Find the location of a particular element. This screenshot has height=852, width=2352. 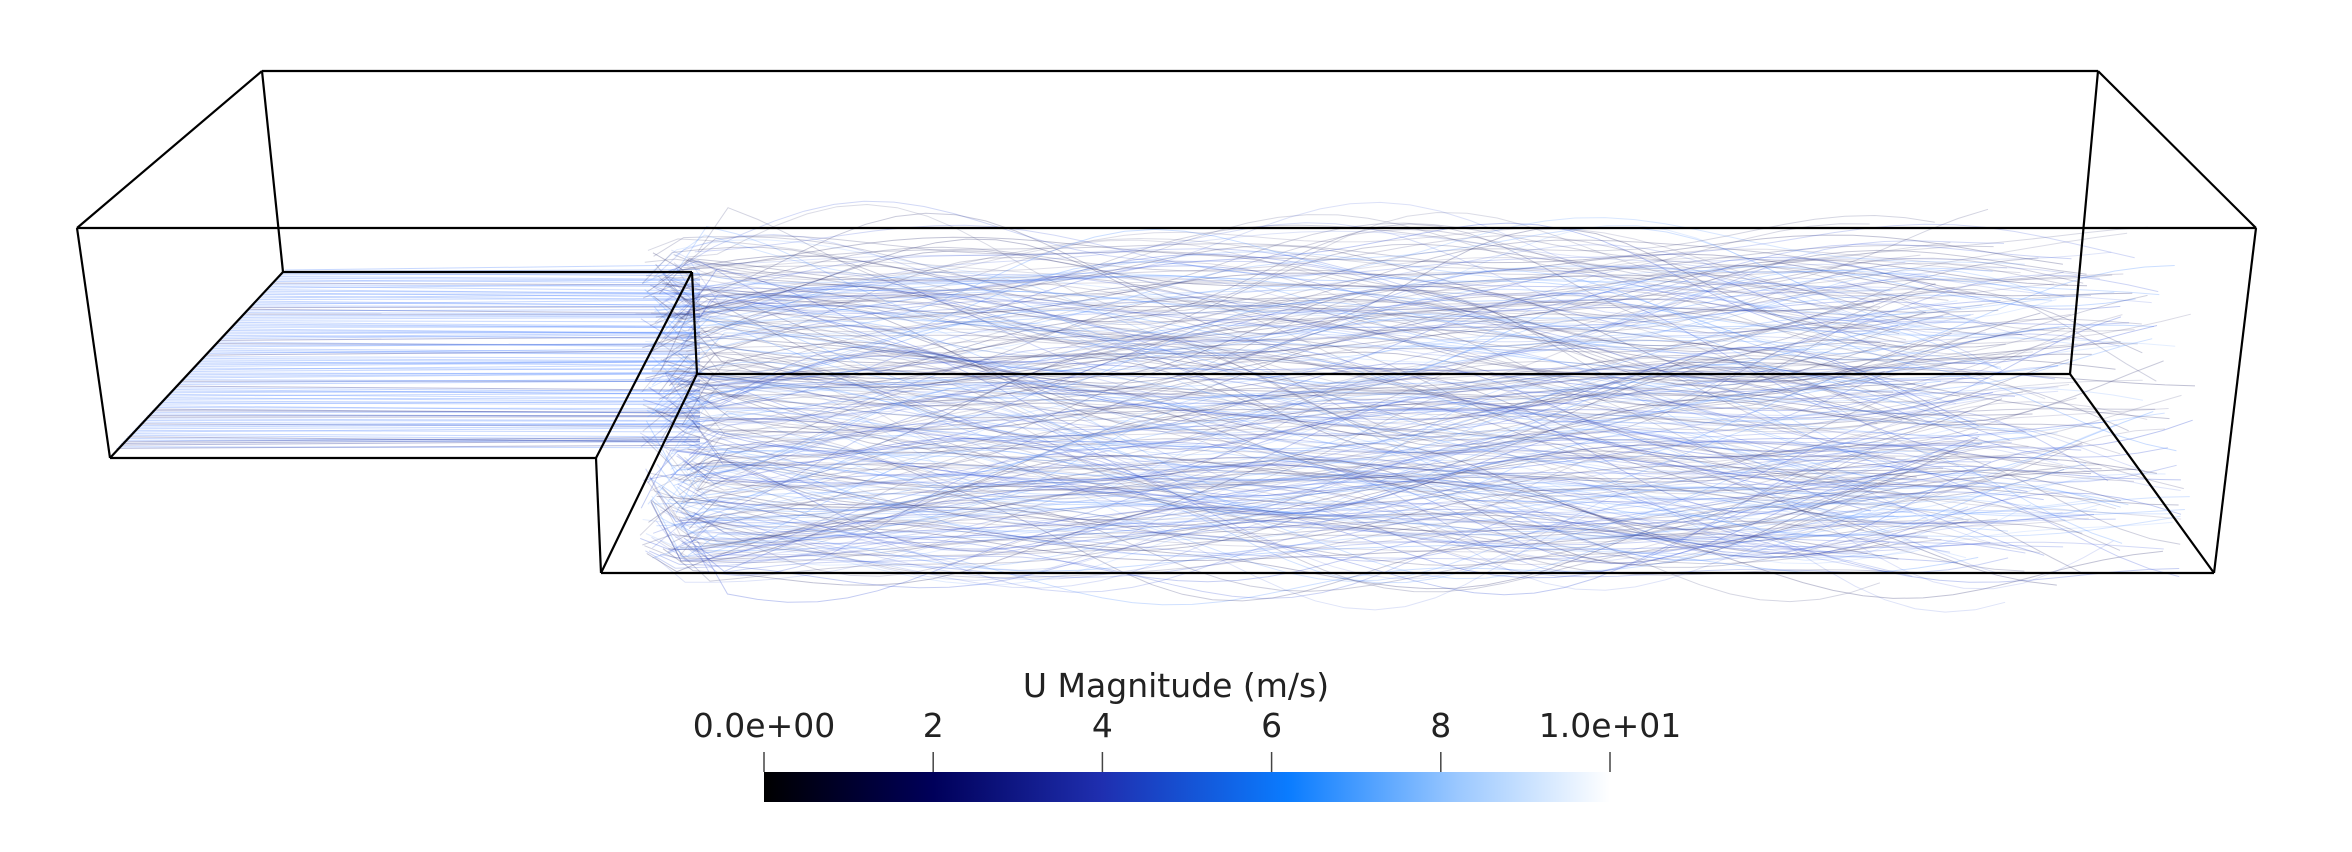

colorbar-tick-label: 2 is located at coordinates (933, 725).